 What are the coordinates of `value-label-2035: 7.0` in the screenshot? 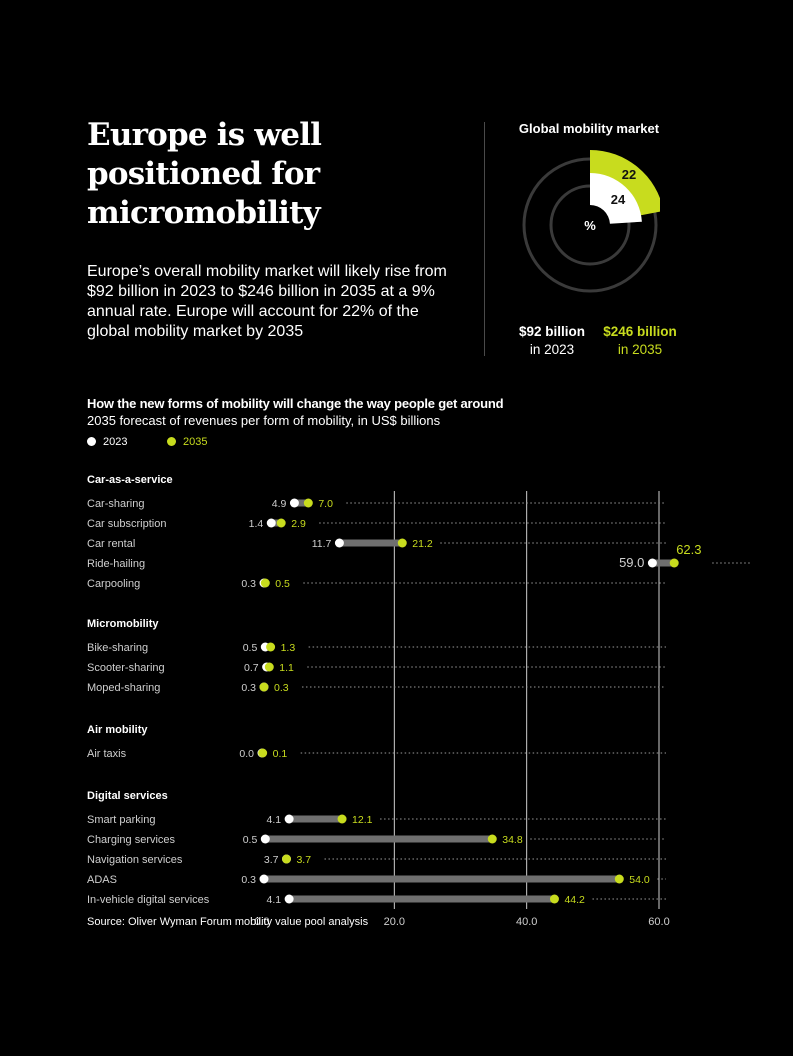 It's located at (325, 504).